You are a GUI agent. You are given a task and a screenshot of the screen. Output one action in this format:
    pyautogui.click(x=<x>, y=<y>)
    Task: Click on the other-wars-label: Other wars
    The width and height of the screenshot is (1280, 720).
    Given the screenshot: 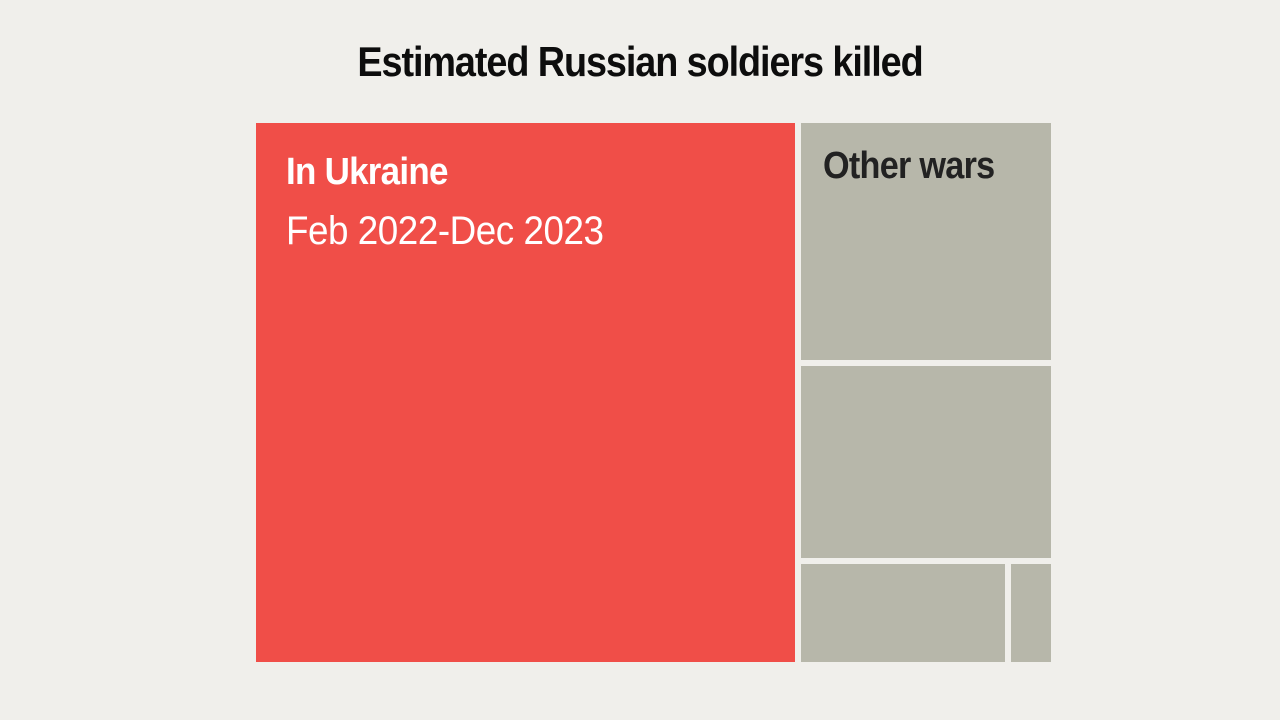 What is the action you would take?
    pyautogui.click(x=909, y=166)
    